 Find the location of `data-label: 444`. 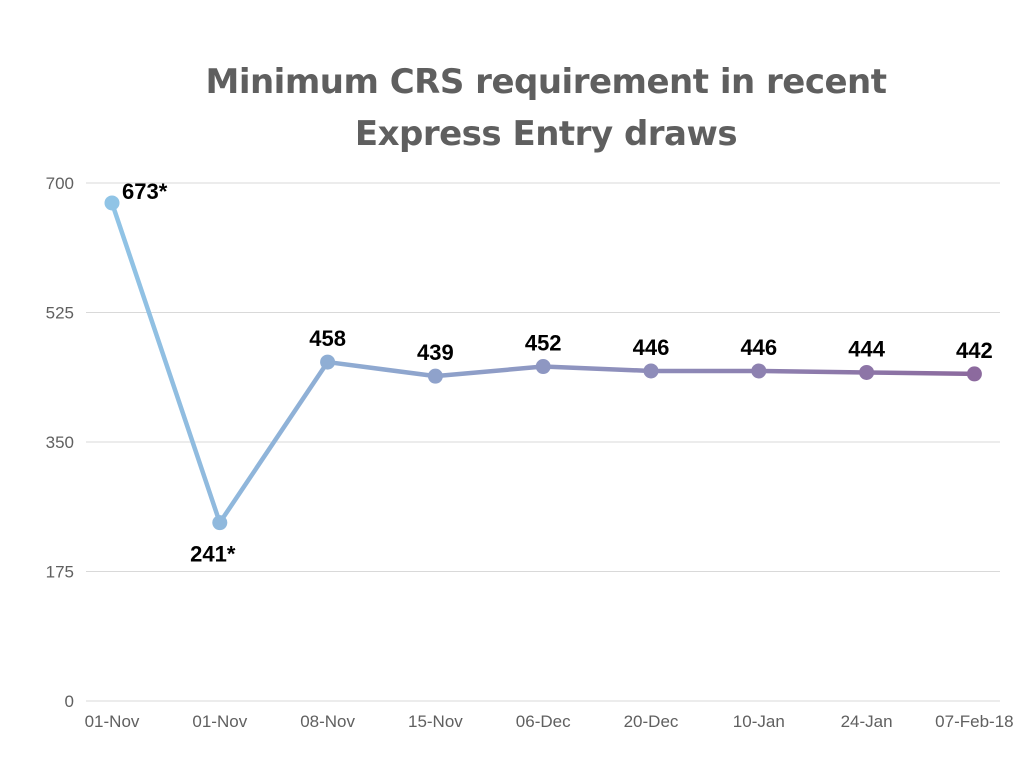

data-label: 444 is located at coordinates (866, 348).